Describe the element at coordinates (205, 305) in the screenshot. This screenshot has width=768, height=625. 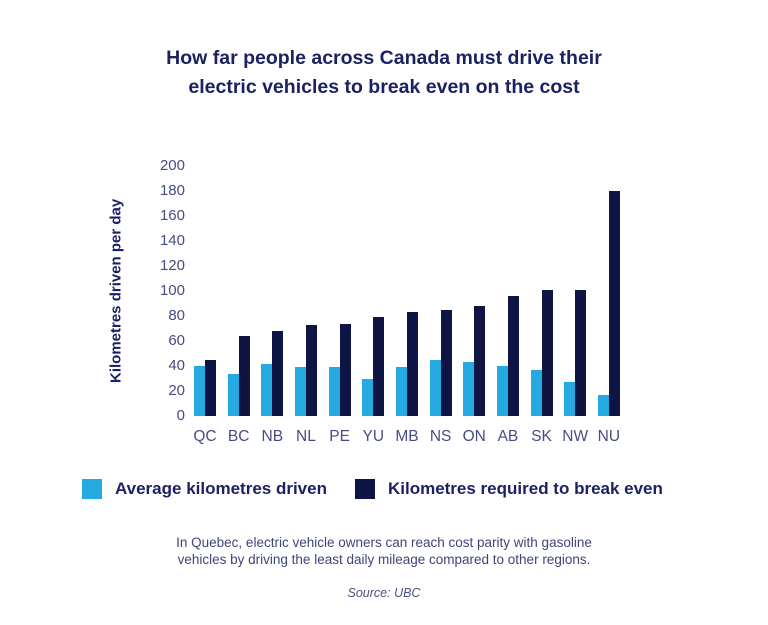
I see `bar-group-qc: QC` at that location.